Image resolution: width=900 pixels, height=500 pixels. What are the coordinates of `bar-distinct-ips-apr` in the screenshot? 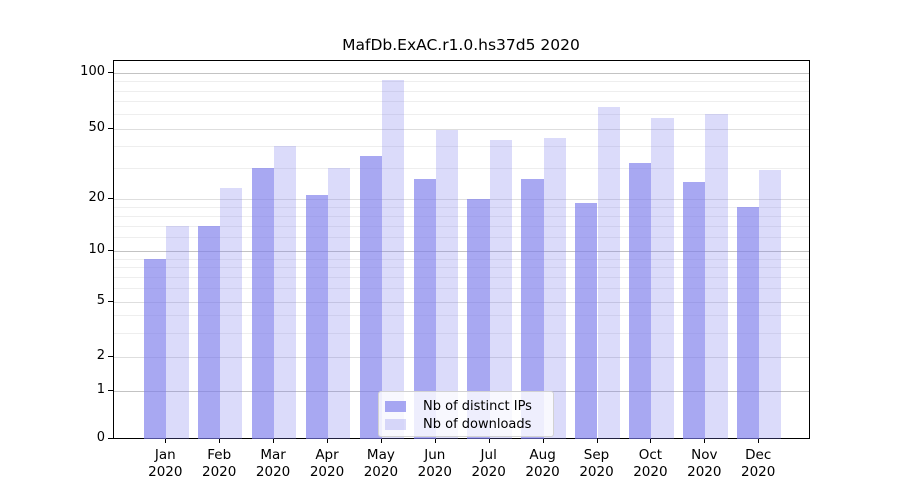 It's located at (316, 316).